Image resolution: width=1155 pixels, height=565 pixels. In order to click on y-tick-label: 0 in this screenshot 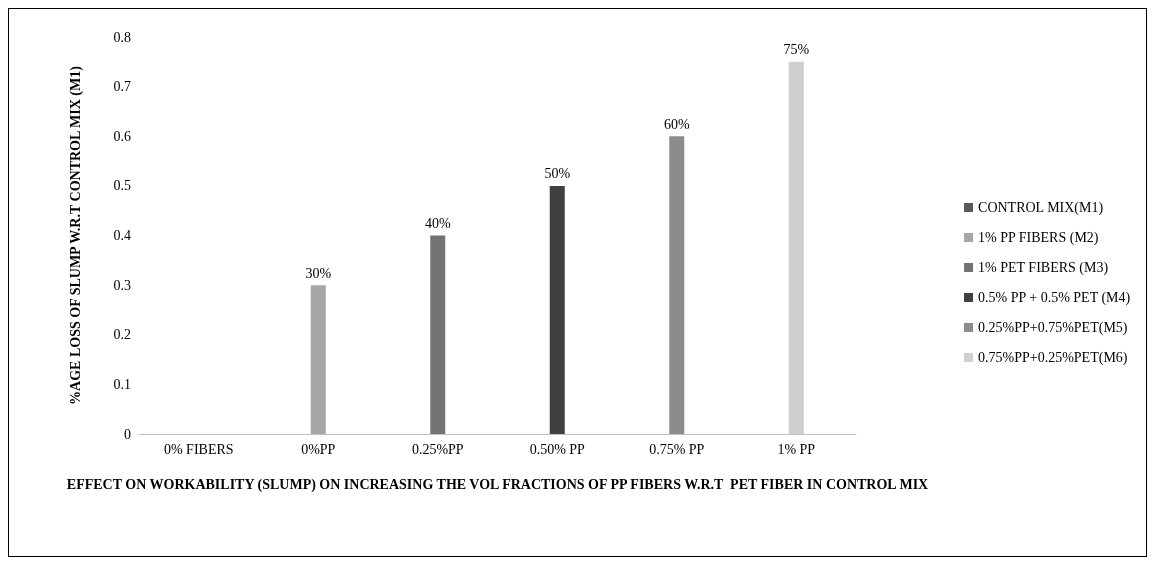, I will do `click(127, 434)`.